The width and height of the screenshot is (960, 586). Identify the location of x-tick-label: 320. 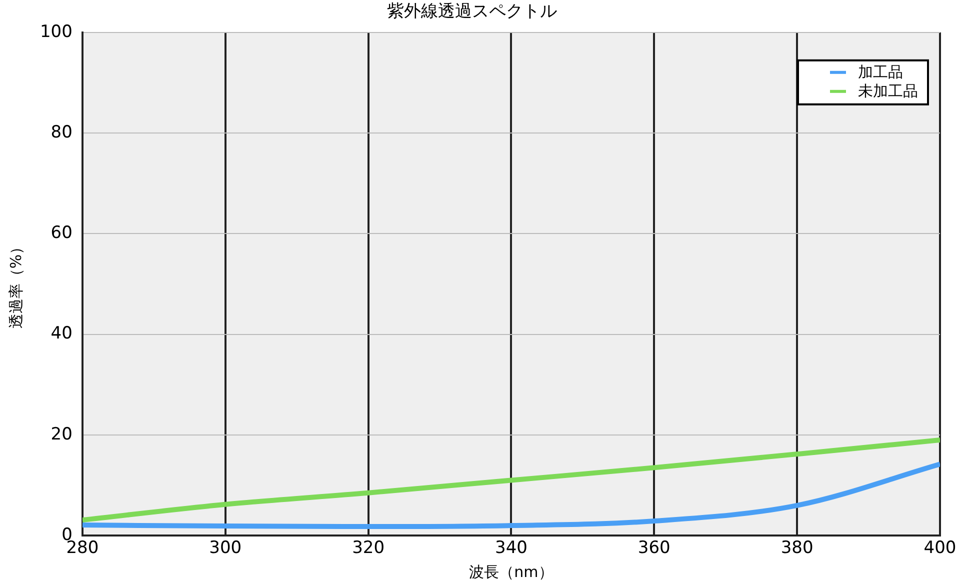
(368, 548).